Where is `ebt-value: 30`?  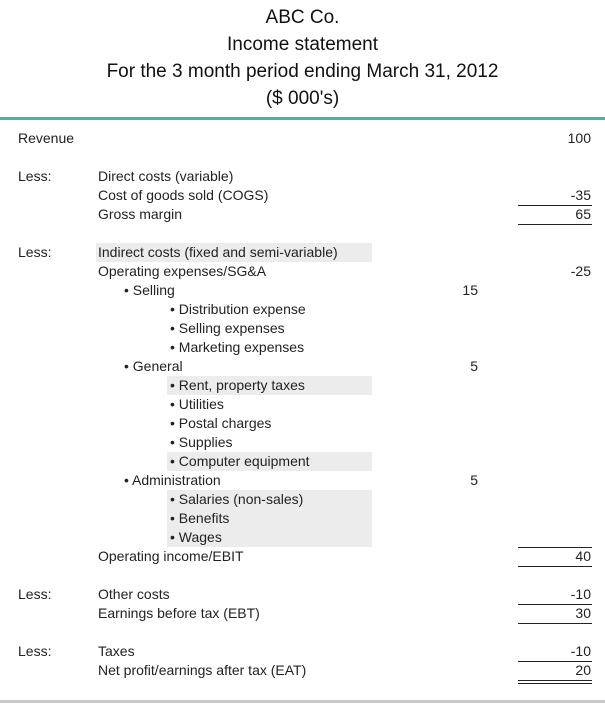 ebt-value: 30 is located at coordinates (583, 613).